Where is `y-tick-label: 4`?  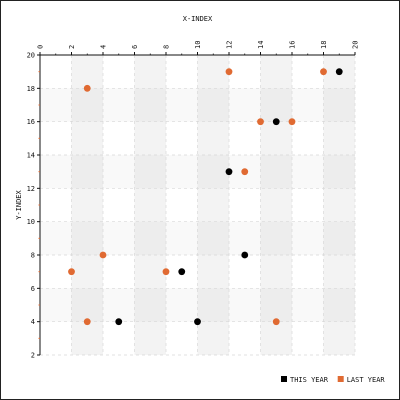
y-tick-label: 4 is located at coordinates (33, 322).